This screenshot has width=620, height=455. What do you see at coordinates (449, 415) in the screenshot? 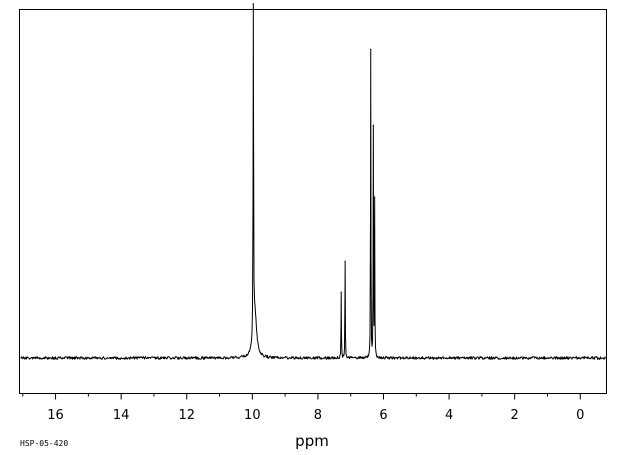
I see `x-tick-label: 4` at bounding box center [449, 415].